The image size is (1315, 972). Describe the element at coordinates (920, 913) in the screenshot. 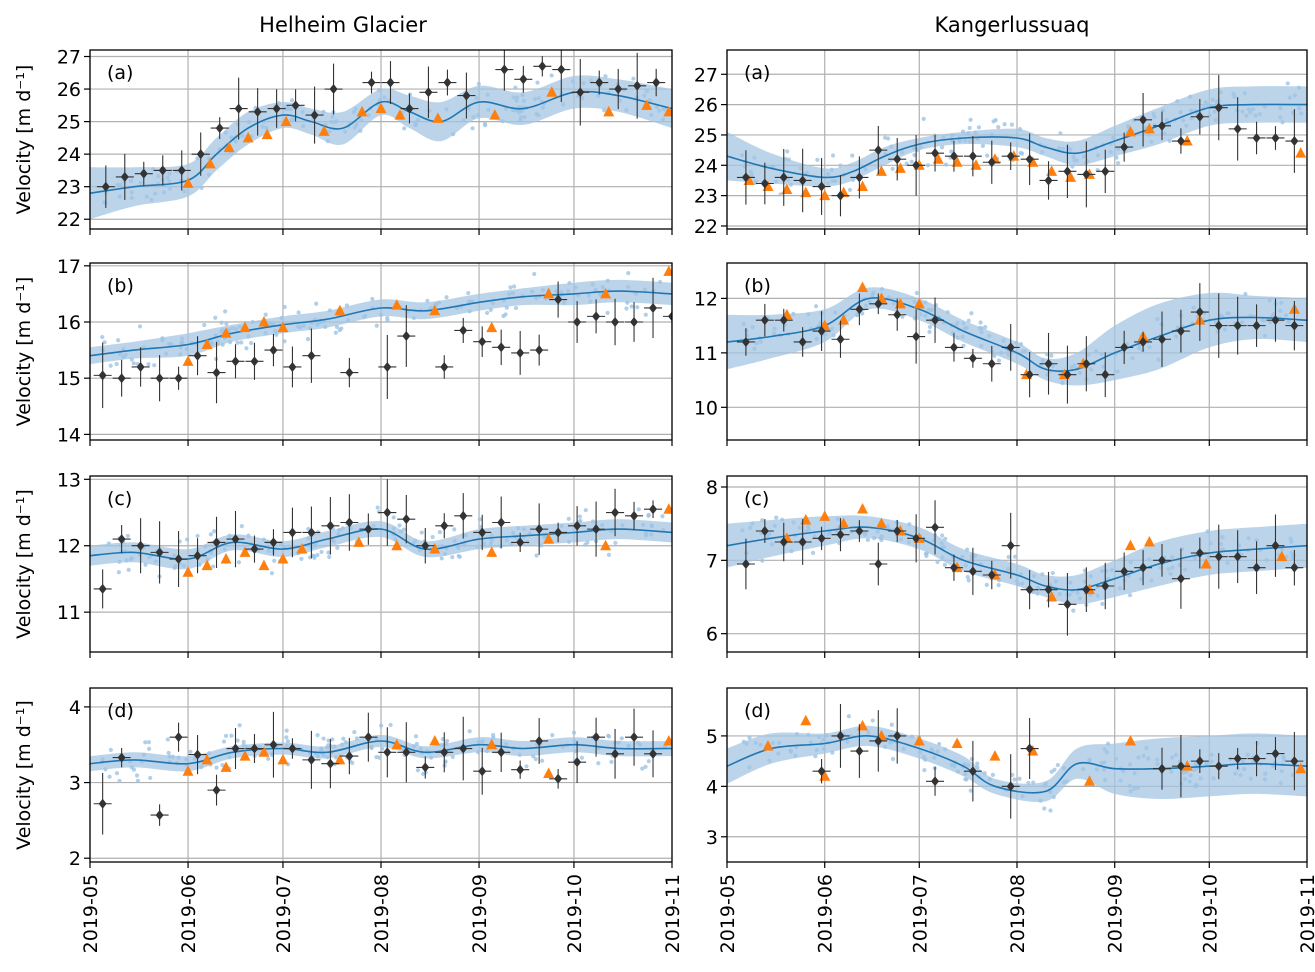

I see `x-tick-label: 2019-07` at that location.